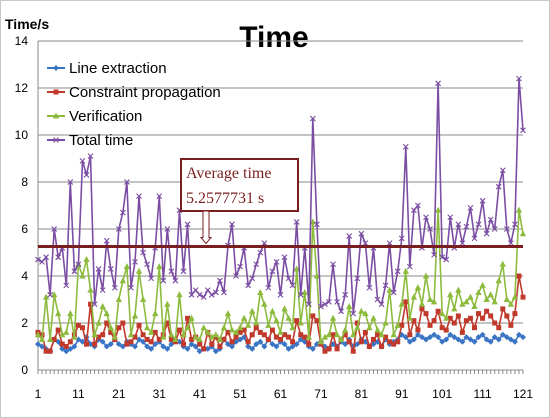  What do you see at coordinates (24, 229) in the screenshot?
I see `y-tick-label-6: 6` at bounding box center [24, 229].